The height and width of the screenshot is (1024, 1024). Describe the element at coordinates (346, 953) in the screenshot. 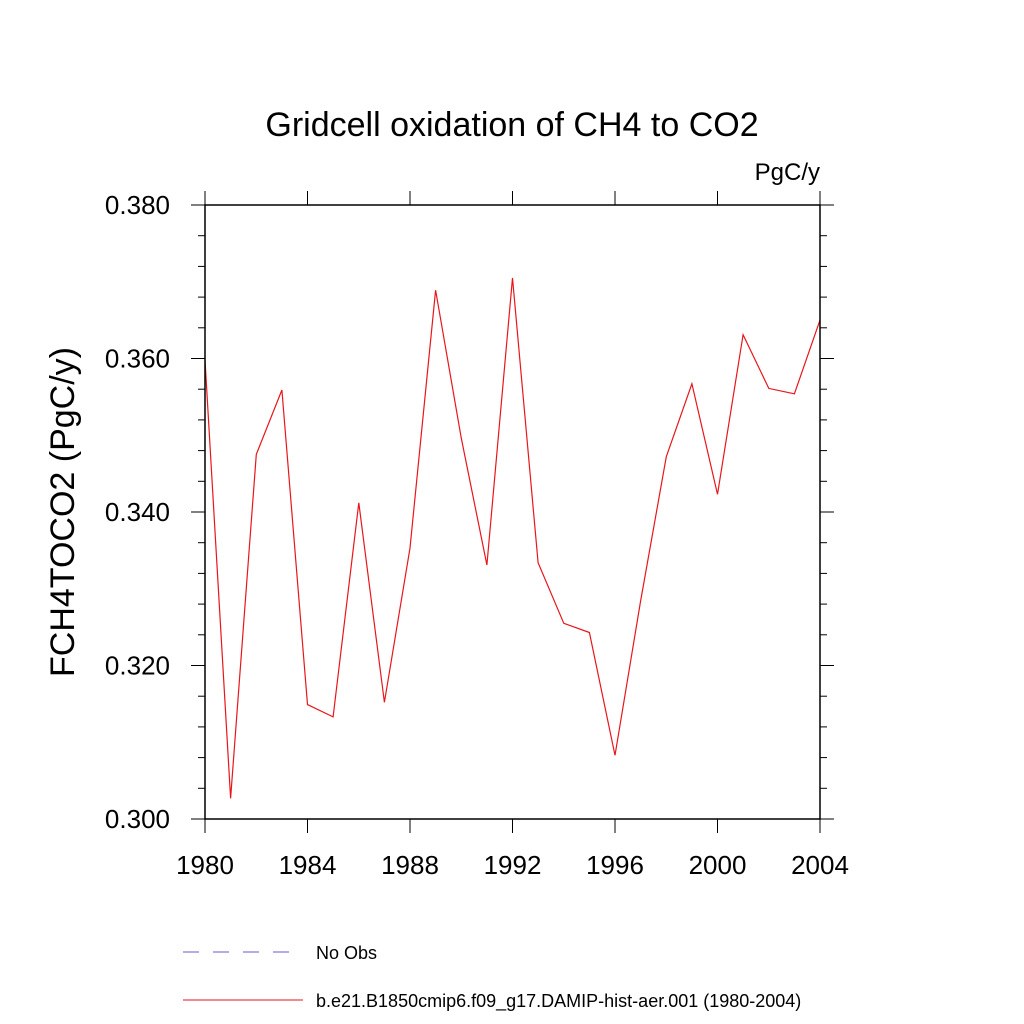

I see `legend-label: No Obs` at that location.